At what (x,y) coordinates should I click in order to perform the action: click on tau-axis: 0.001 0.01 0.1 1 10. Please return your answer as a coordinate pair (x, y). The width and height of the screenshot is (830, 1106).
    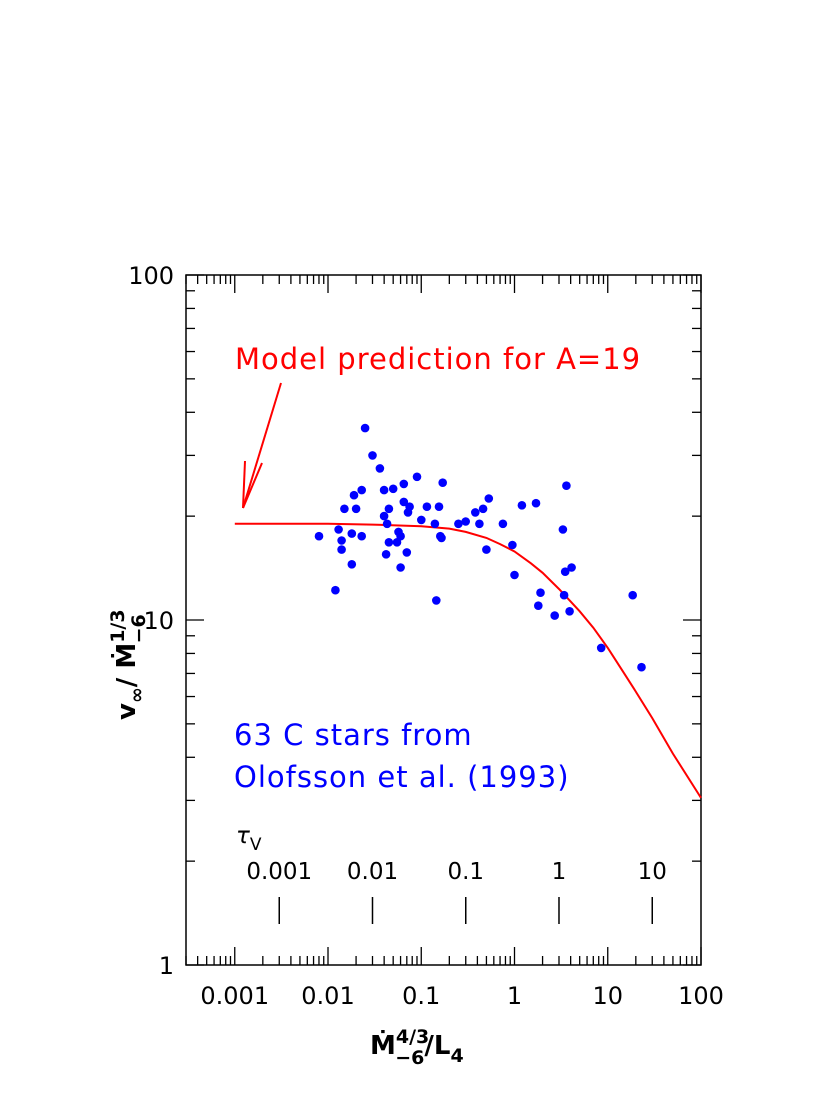
    Looking at the image, I should click on (456, 891).